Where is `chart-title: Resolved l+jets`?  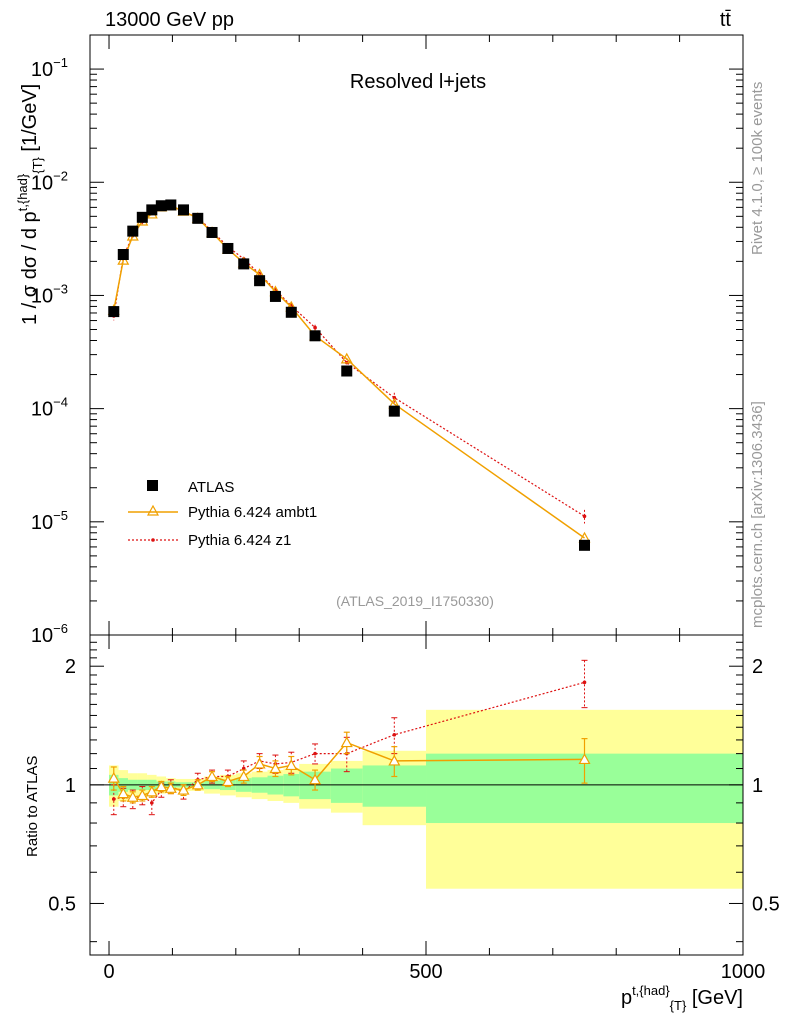 chart-title: Resolved l+jets is located at coordinates (418, 82).